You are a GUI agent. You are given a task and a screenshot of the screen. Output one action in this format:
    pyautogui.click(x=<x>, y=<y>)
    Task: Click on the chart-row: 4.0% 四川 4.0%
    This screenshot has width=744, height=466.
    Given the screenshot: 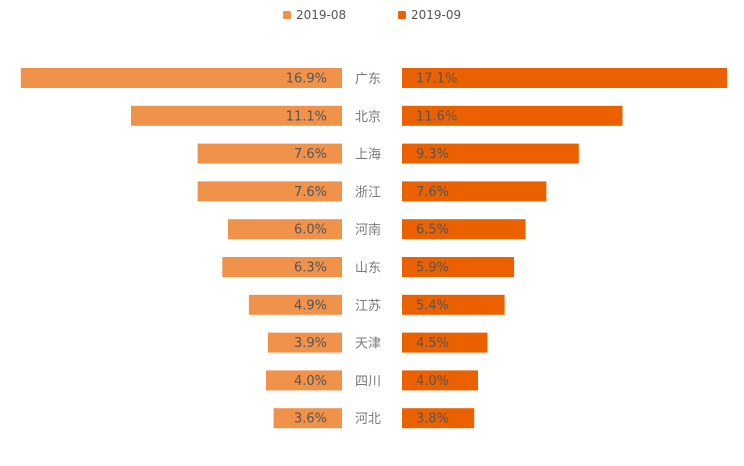 What is the action you would take?
    pyautogui.click(x=372, y=380)
    